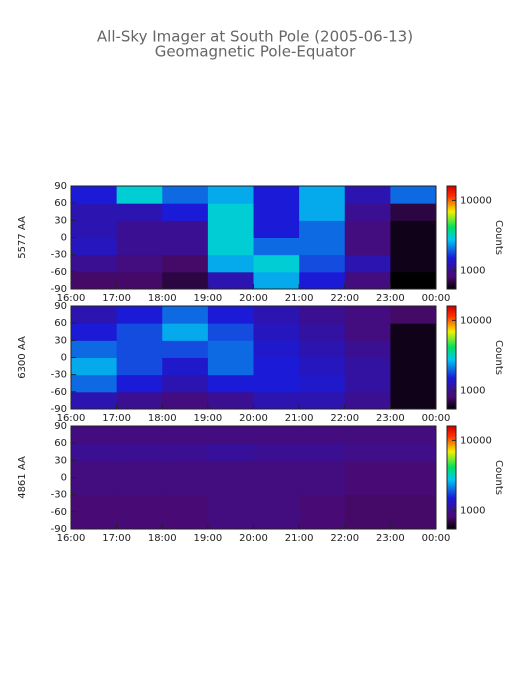 This screenshot has width=510, height=684. What do you see at coordinates (60, 323) in the screenshot?
I see `y-tick-label: 60` at bounding box center [60, 323].